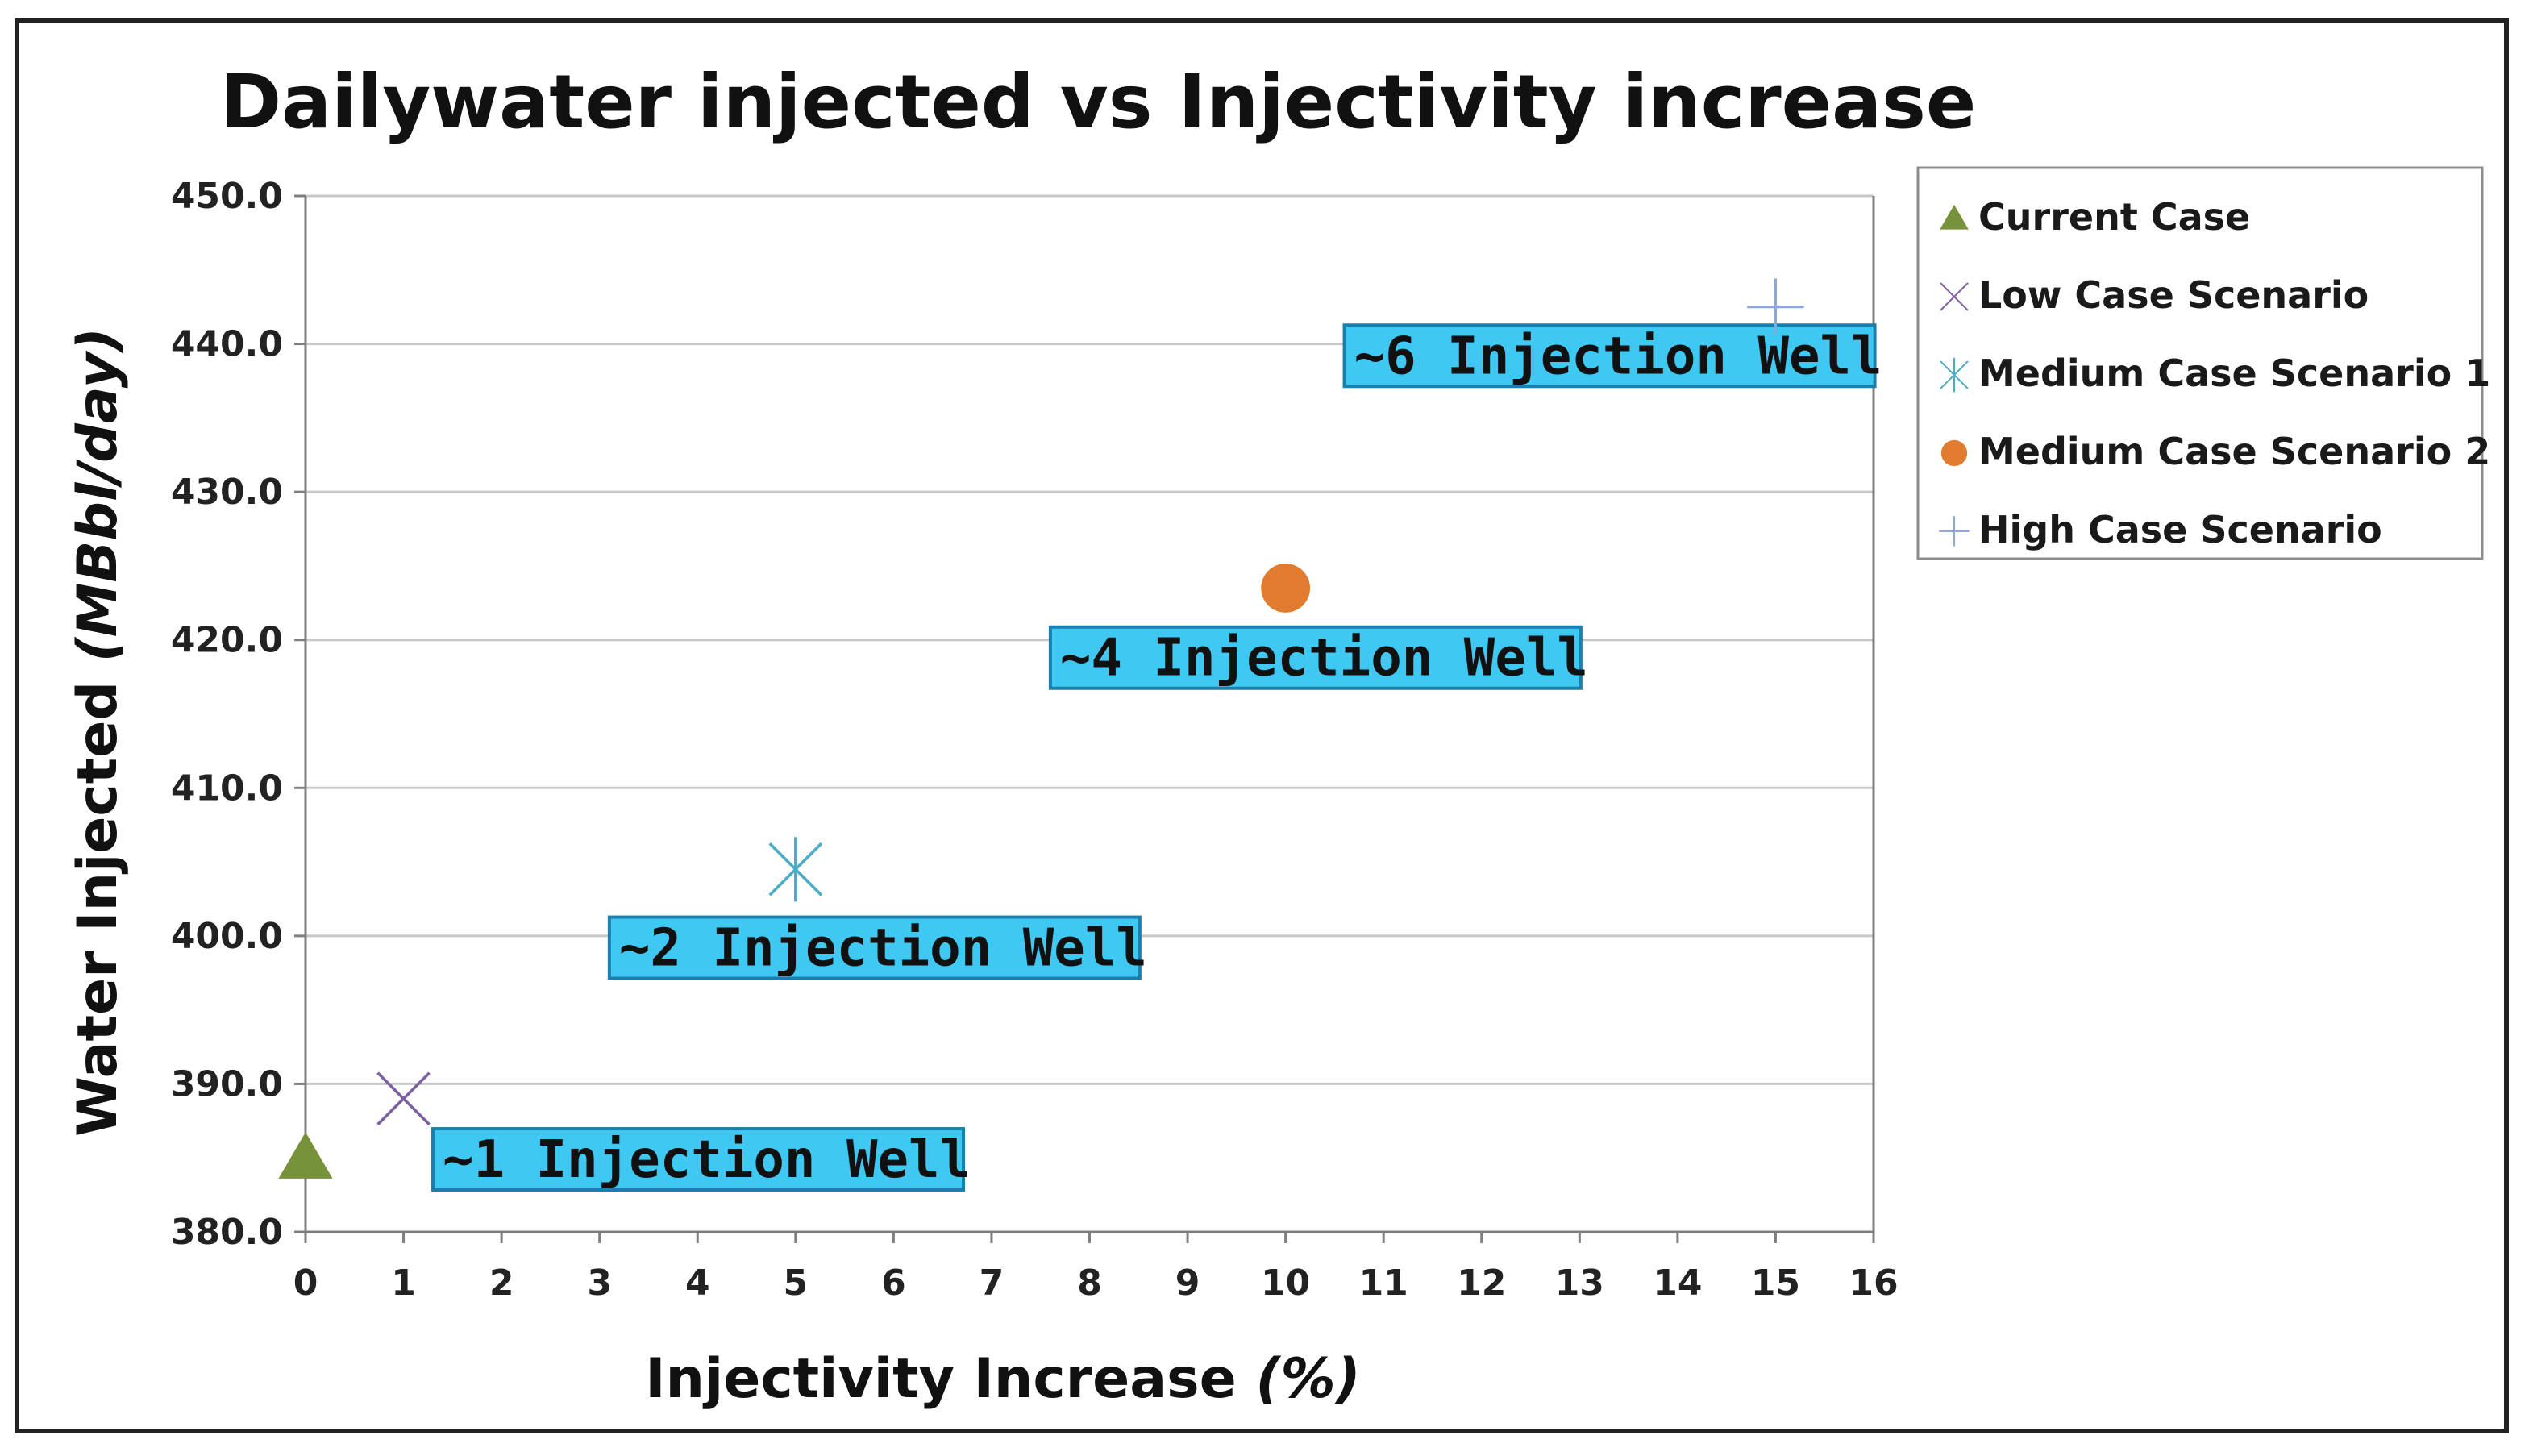  Describe the element at coordinates (1481, 1283) in the screenshot. I see `x-tick-label-12: 12` at that location.